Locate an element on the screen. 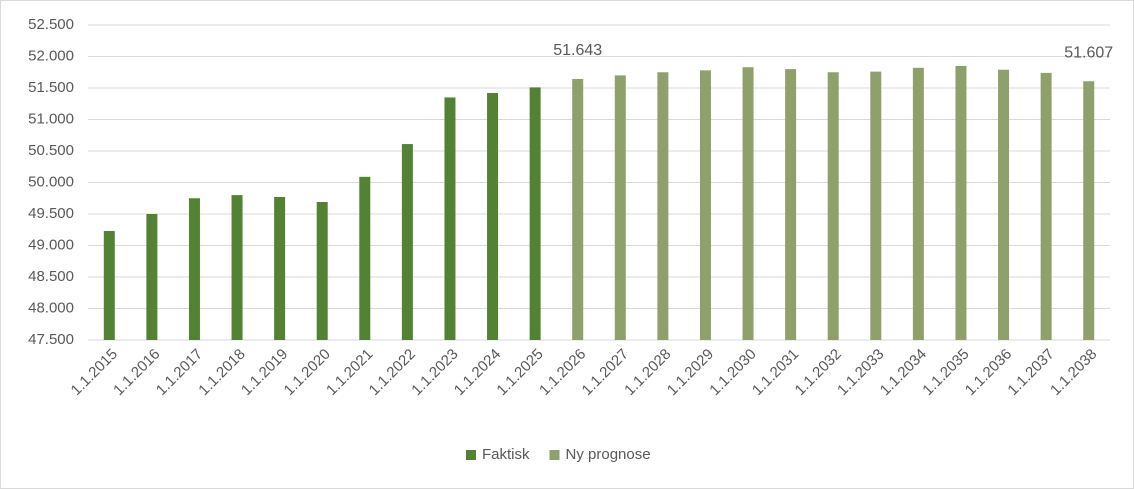 This screenshot has height=489, width=1134. y-tick-label: 50.000 is located at coordinates (51, 181).